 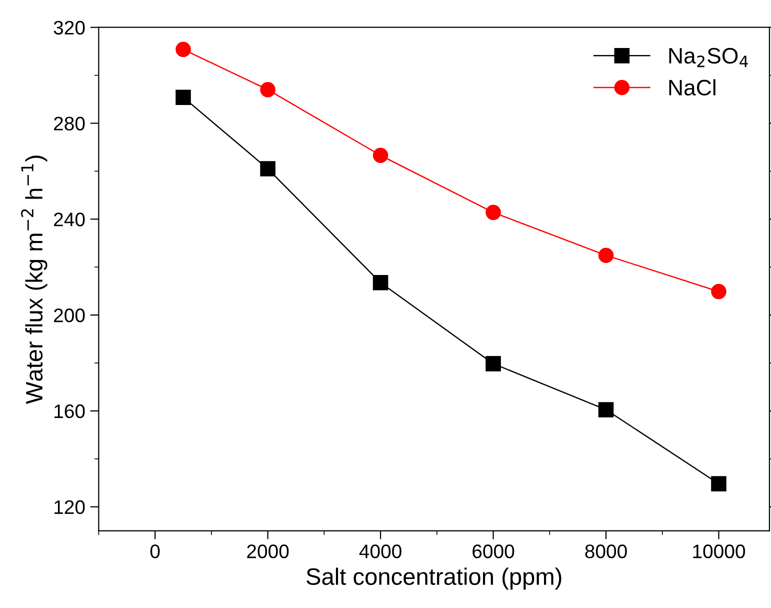 What do you see at coordinates (69, 27) in the screenshot?
I see `y-tick-label: 320` at bounding box center [69, 27].